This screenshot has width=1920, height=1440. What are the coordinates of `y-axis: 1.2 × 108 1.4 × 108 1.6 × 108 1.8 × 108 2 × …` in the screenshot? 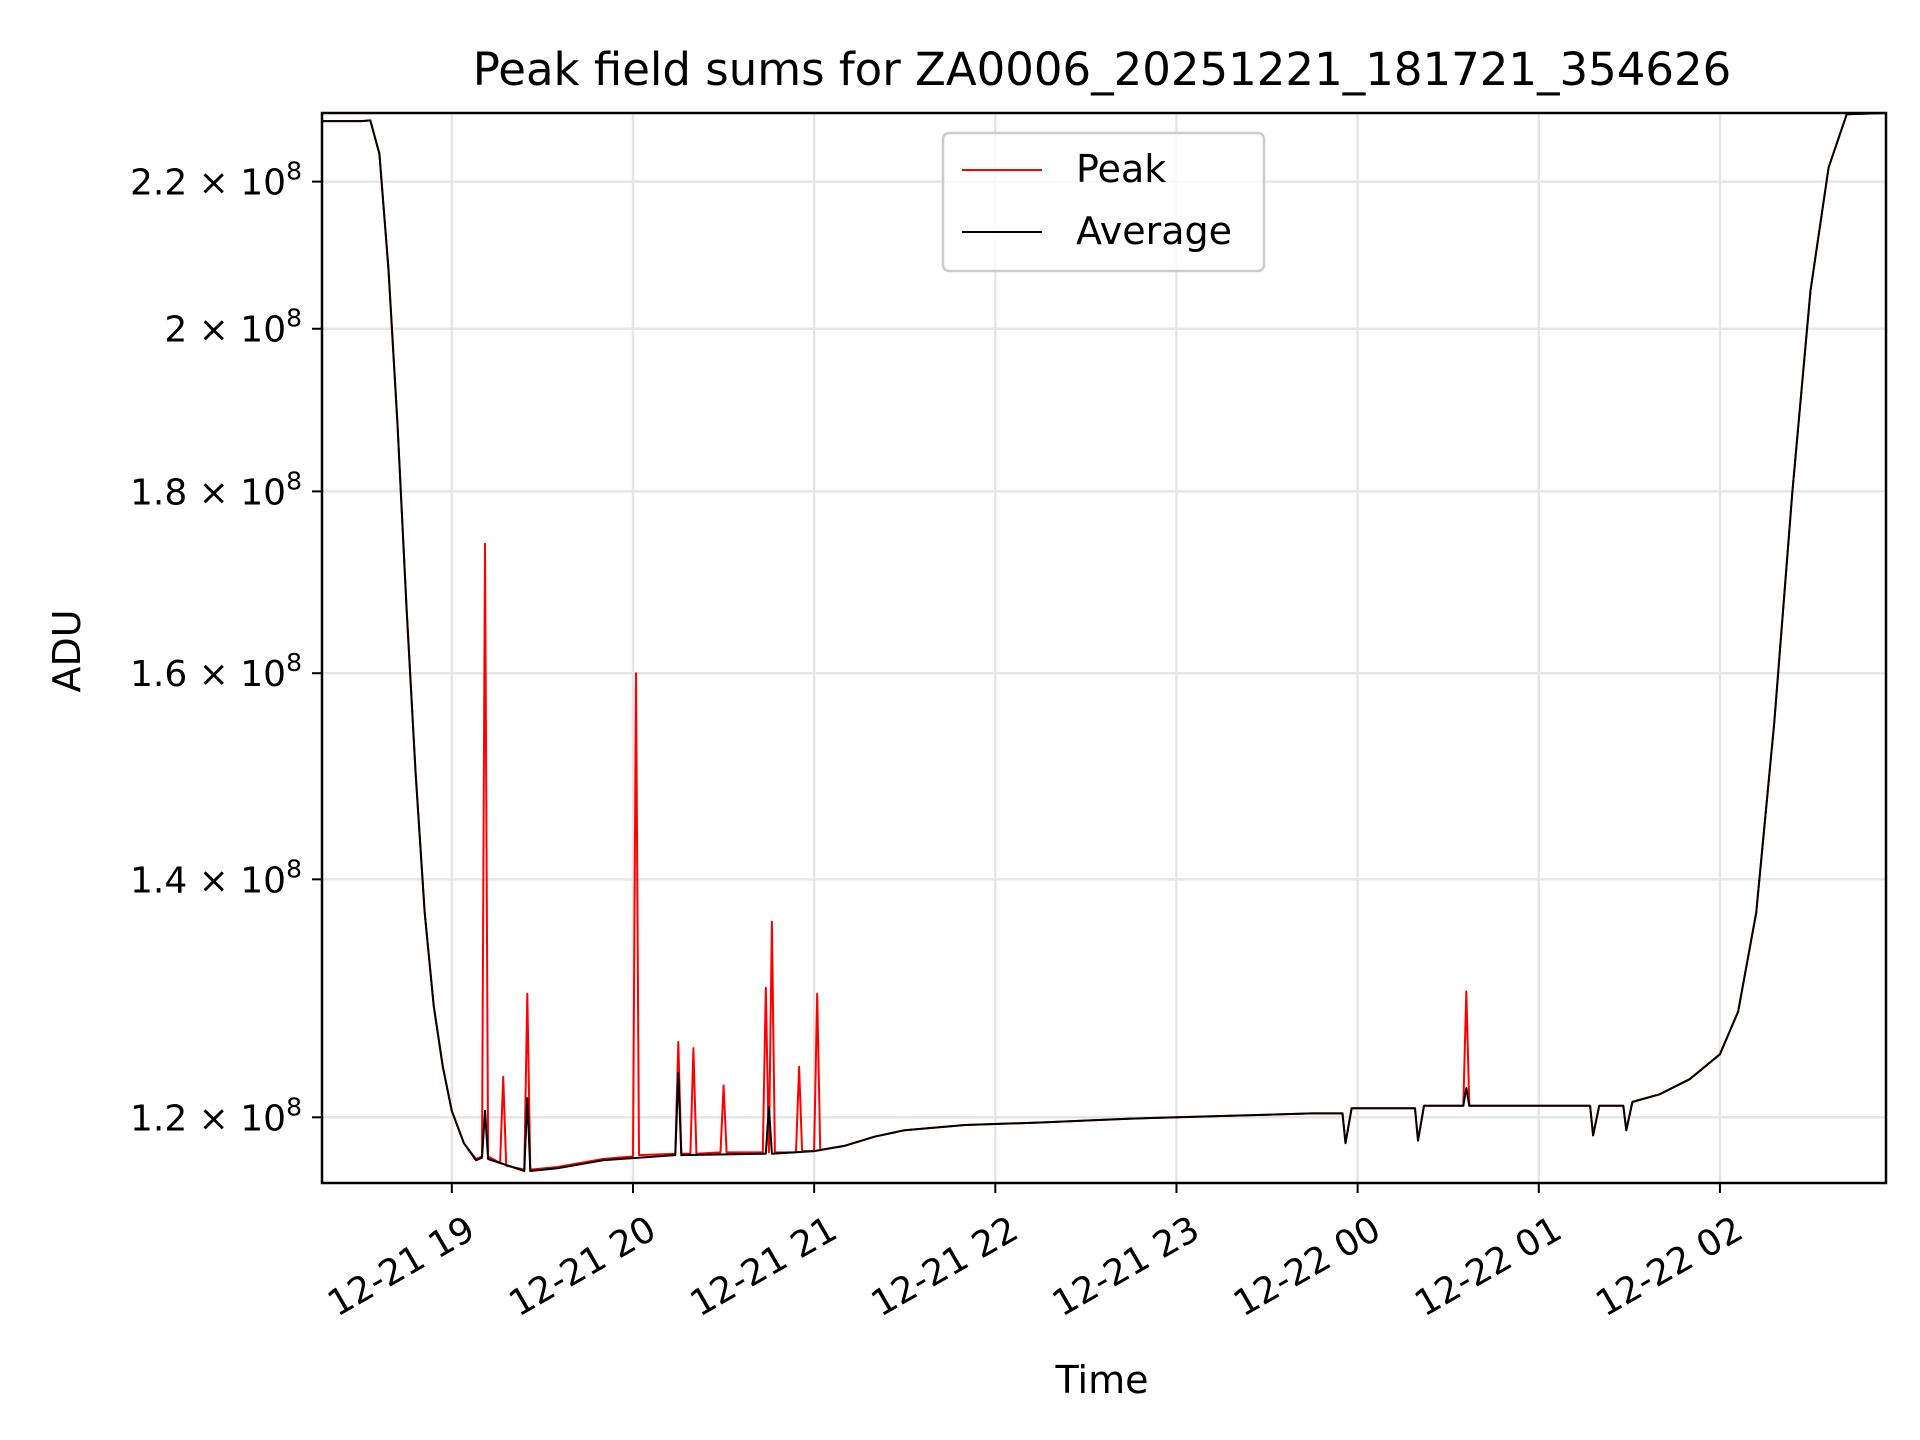 It's located at (226, 648).